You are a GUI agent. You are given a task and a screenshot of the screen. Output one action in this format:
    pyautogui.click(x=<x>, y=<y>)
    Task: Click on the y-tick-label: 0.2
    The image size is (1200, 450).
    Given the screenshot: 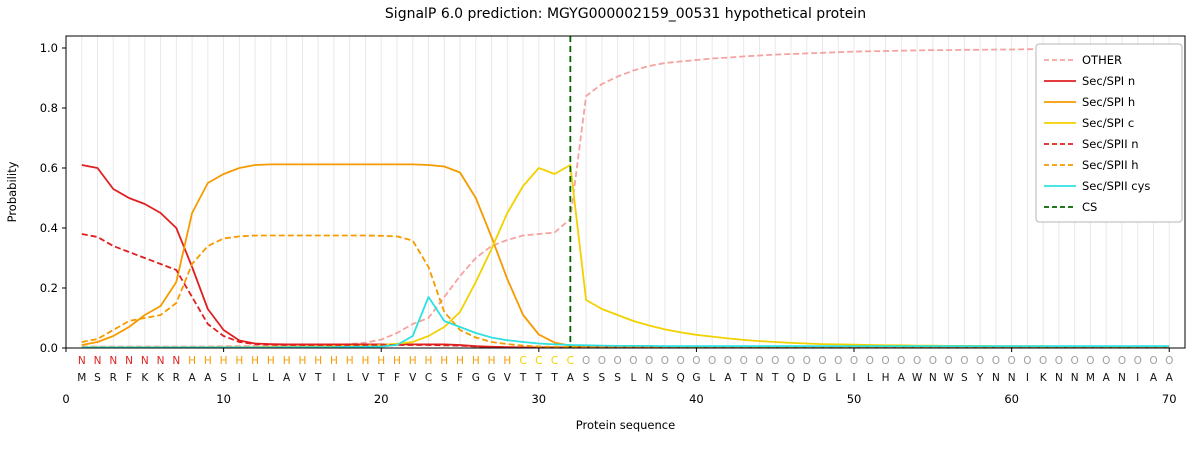 What is the action you would take?
    pyautogui.click(x=49, y=288)
    